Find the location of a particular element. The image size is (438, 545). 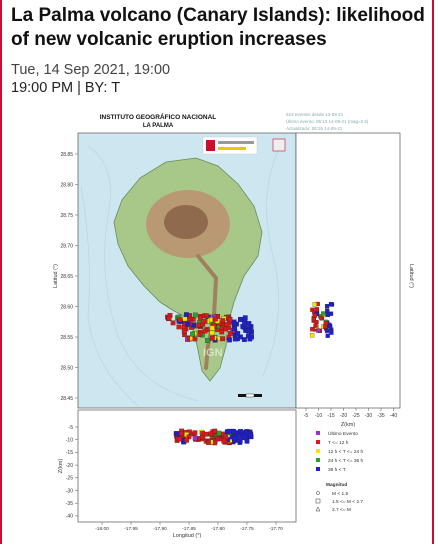

latitude-tick-label: 28.45 is located at coordinates (66, 399).